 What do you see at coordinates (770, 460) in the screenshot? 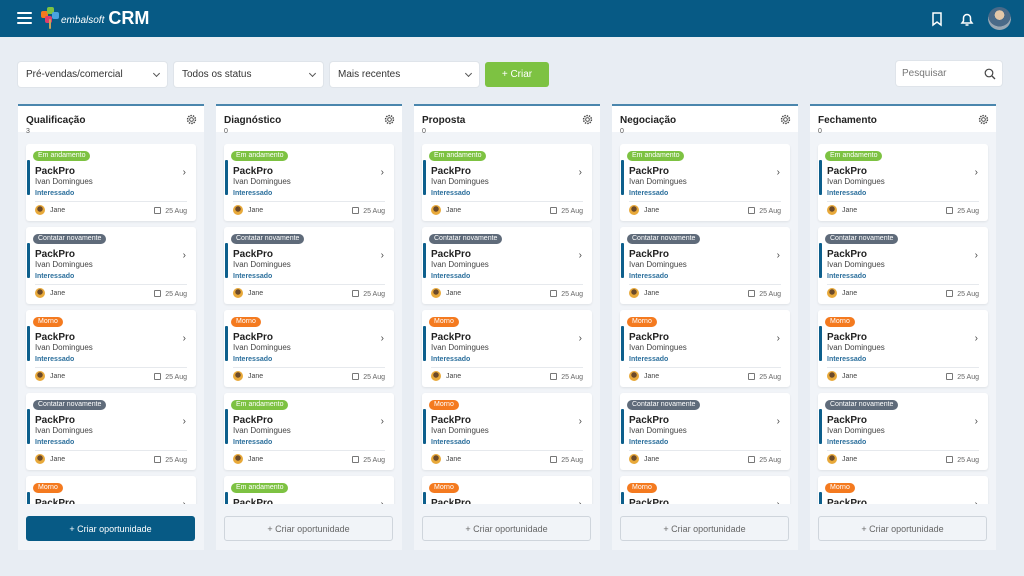
I see `due-date-text: 25 Aug` at bounding box center [770, 460].